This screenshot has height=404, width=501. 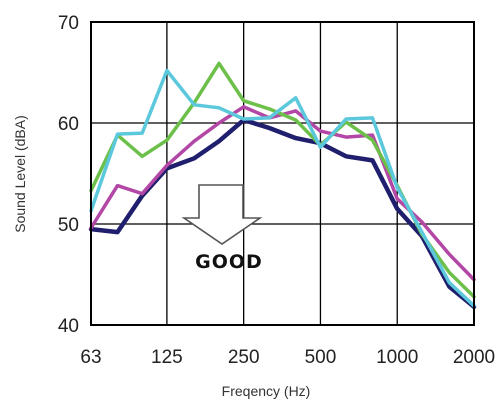 I want to click on x-tick-label: 63, so click(x=90, y=357).